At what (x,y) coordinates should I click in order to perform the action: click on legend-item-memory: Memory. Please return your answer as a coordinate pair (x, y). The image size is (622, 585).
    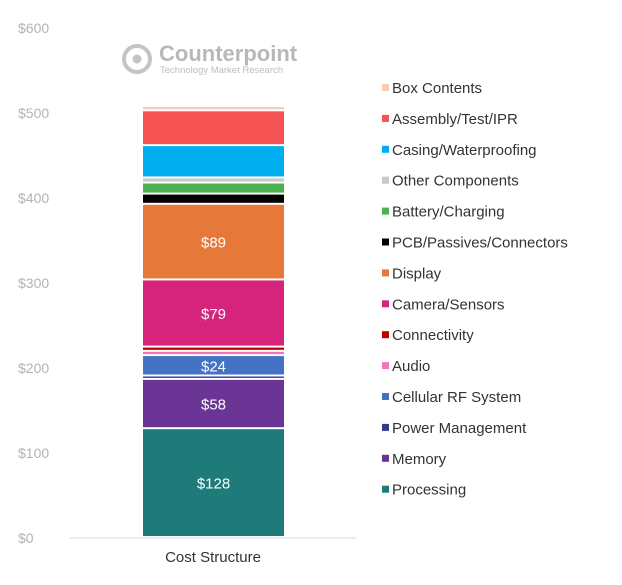
    Looking at the image, I should click on (414, 459).